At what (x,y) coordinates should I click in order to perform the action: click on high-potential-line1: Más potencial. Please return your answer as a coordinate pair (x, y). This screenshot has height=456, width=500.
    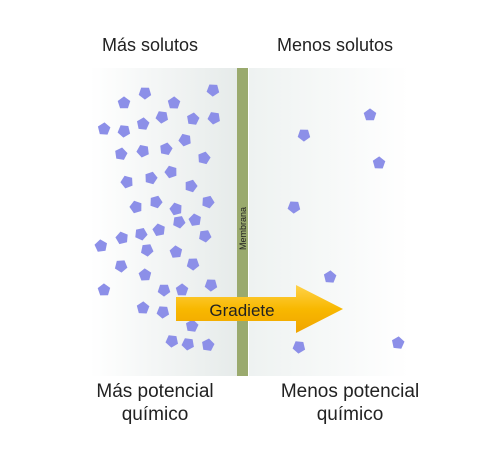
    Looking at the image, I should click on (155, 391).